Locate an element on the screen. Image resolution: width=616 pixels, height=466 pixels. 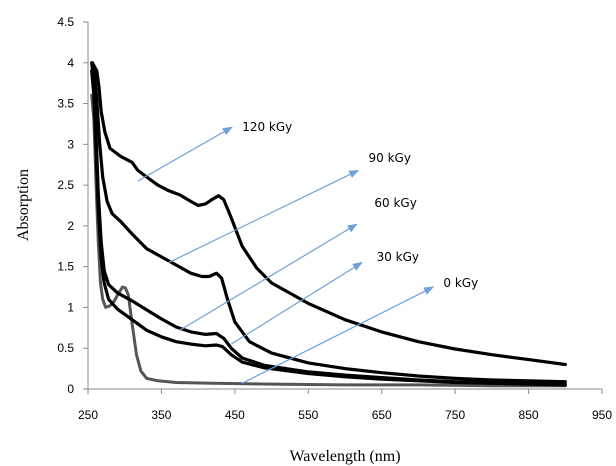
x-tick-label: 850 is located at coordinates (529, 415).